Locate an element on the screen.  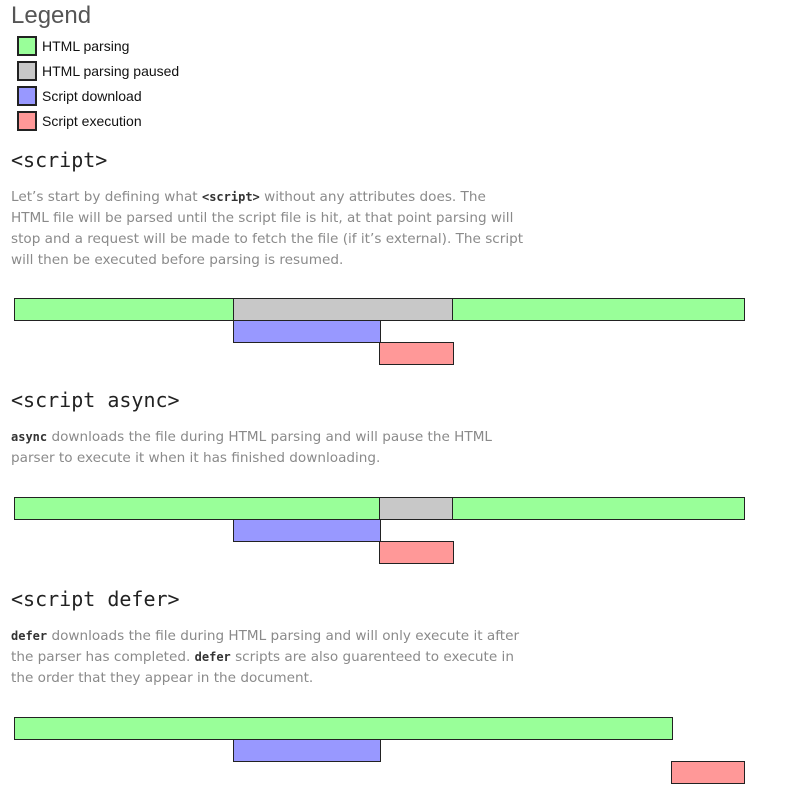
legend-label: Script execution is located at coordinates (92, 121).